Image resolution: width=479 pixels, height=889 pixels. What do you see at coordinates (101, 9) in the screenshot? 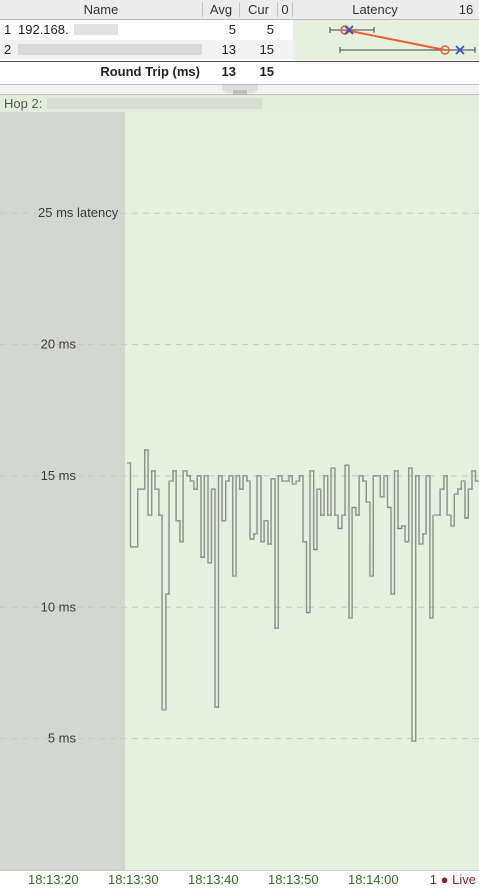
I see `column-header-name: Name` at bounding box center [101, 9].